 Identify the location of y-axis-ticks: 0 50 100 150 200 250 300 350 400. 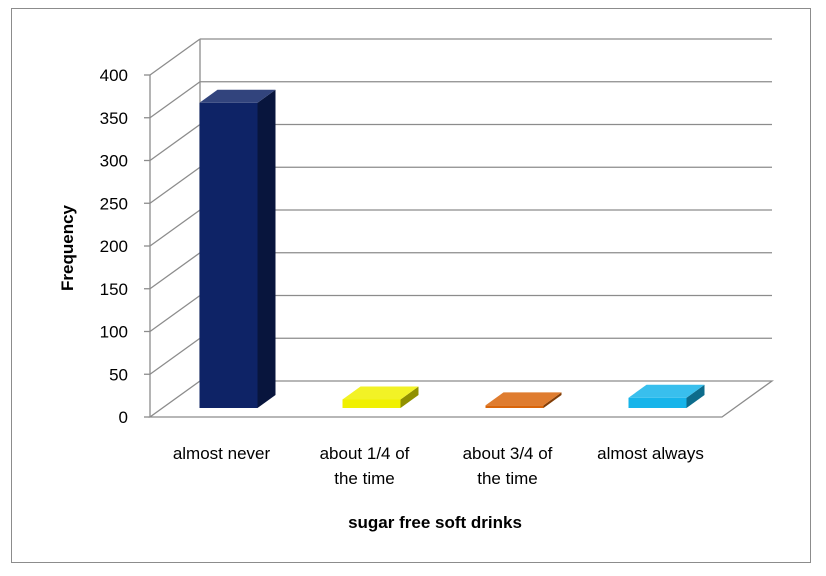
(125, 246).